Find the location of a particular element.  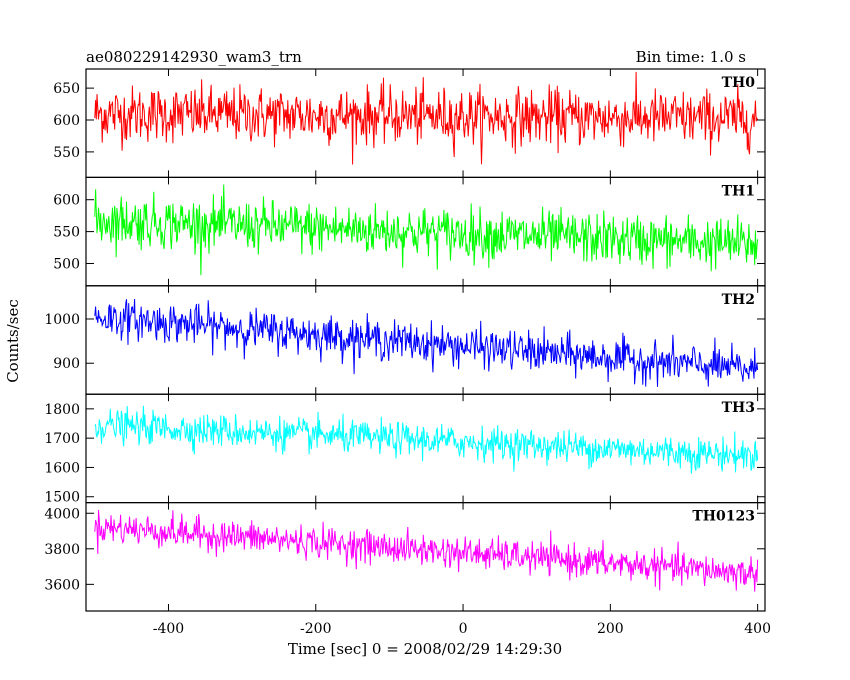

x-tick-label: -400 is located at coordinates (168, 629).